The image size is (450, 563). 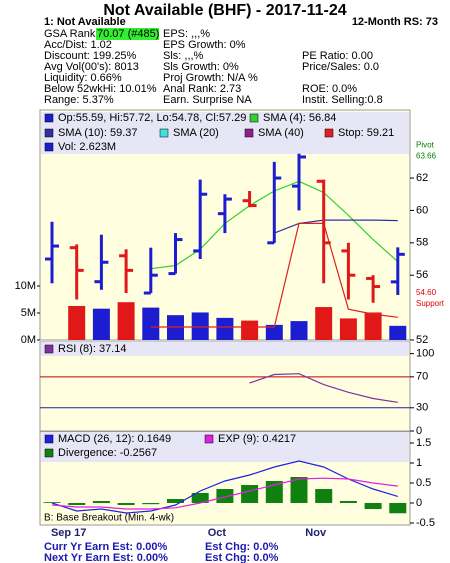 I want to click on x-tick-label: Sep 17, so click(x=68, y=533).